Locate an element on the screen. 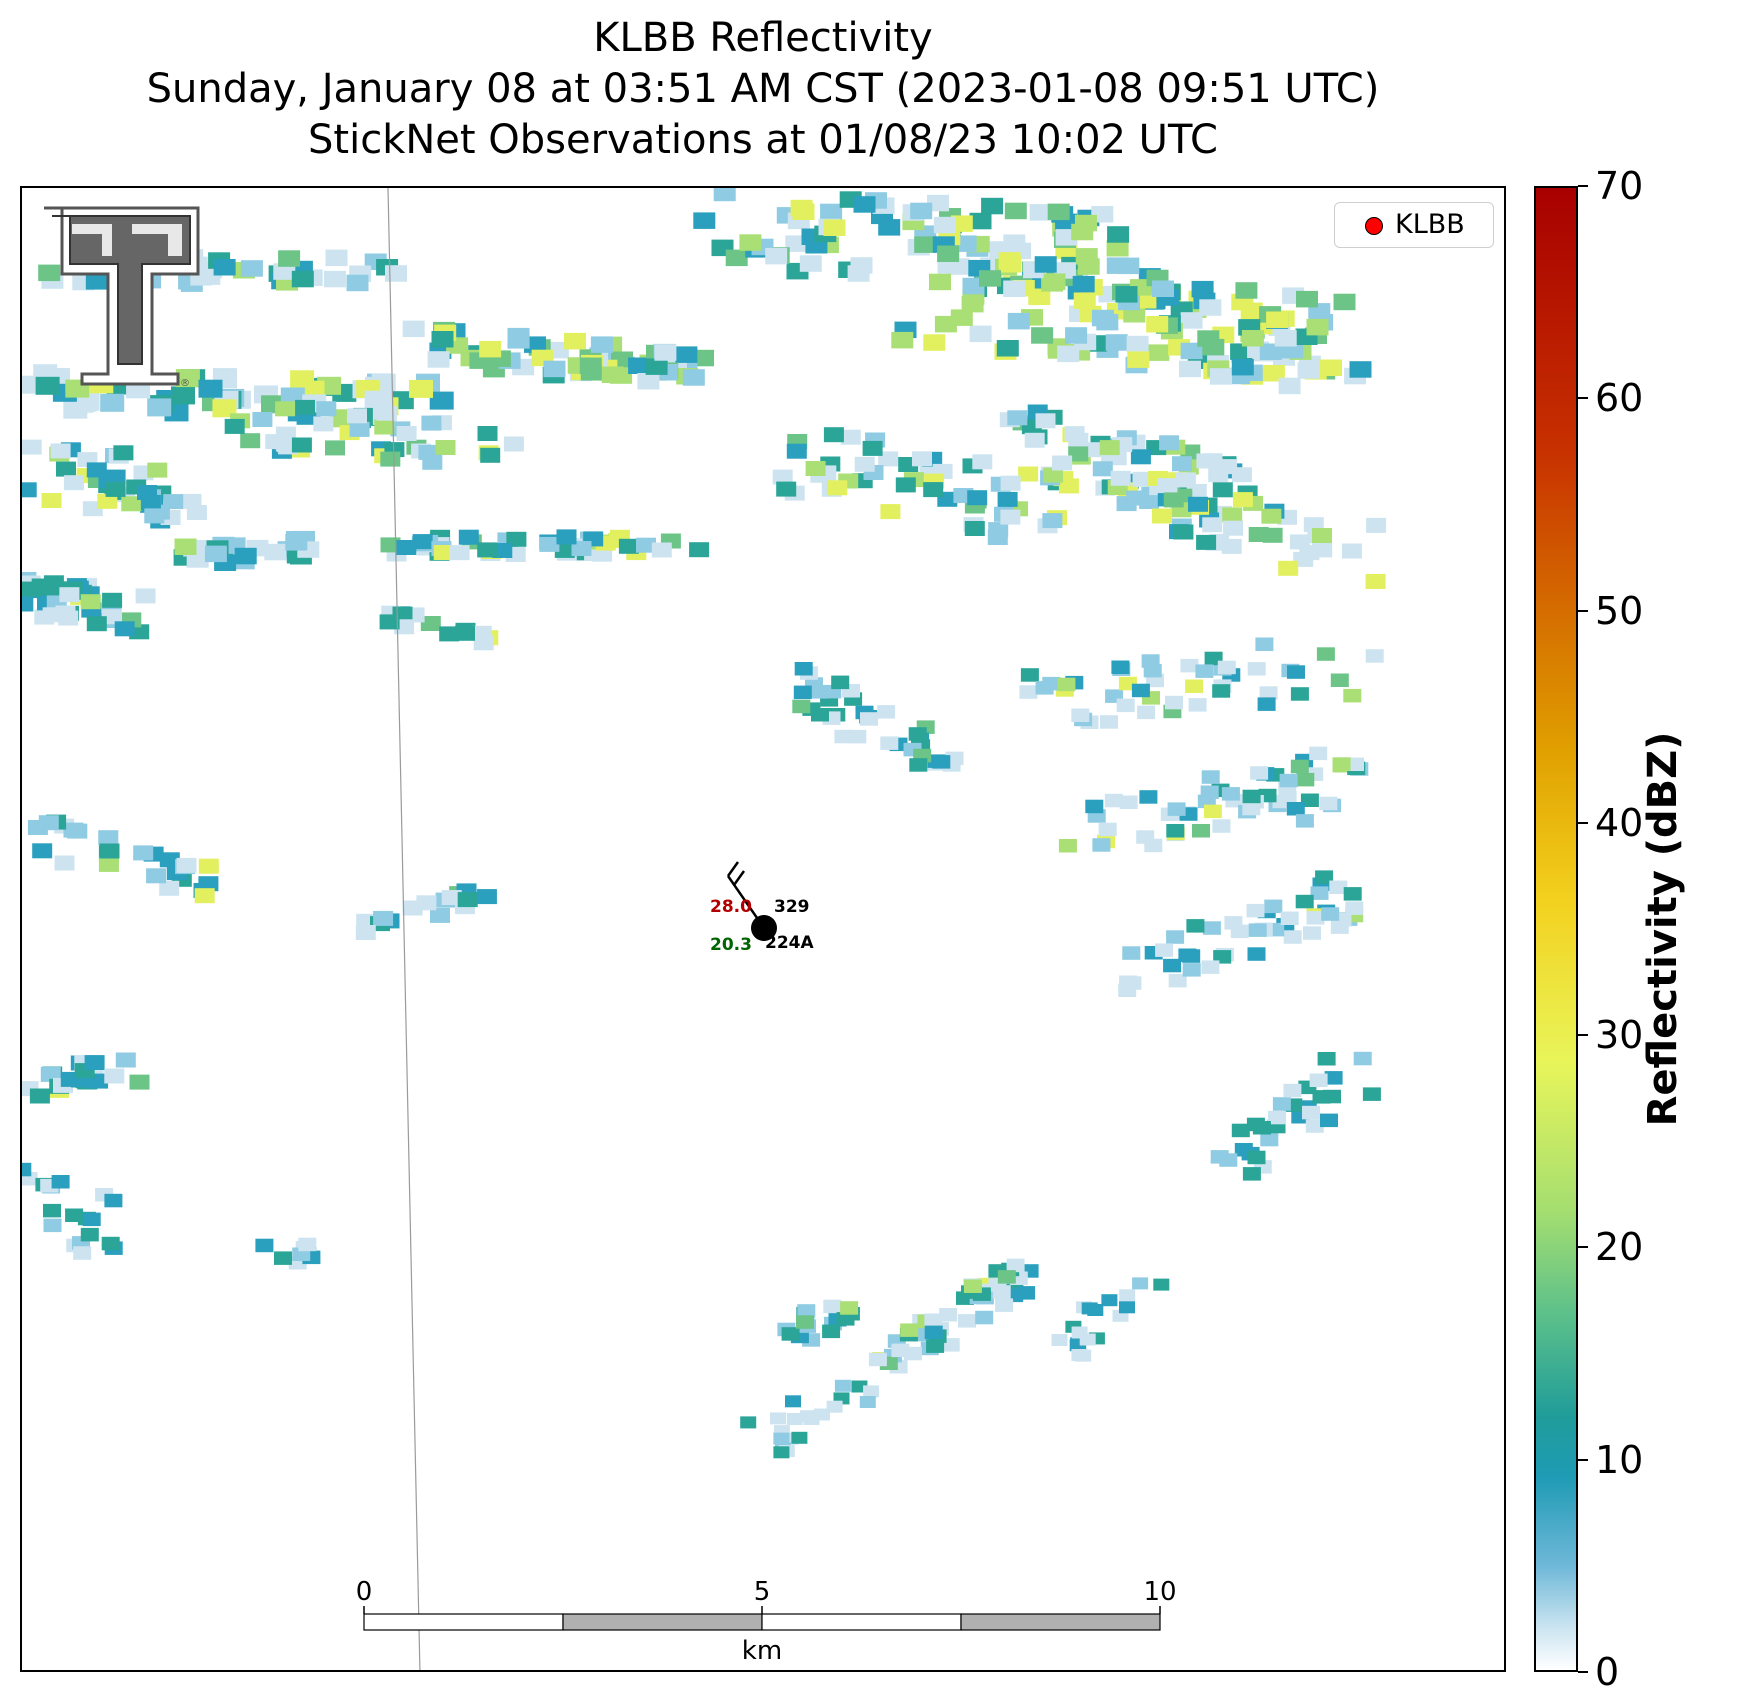  station-id: 224A is located at coordinates (789, 943).